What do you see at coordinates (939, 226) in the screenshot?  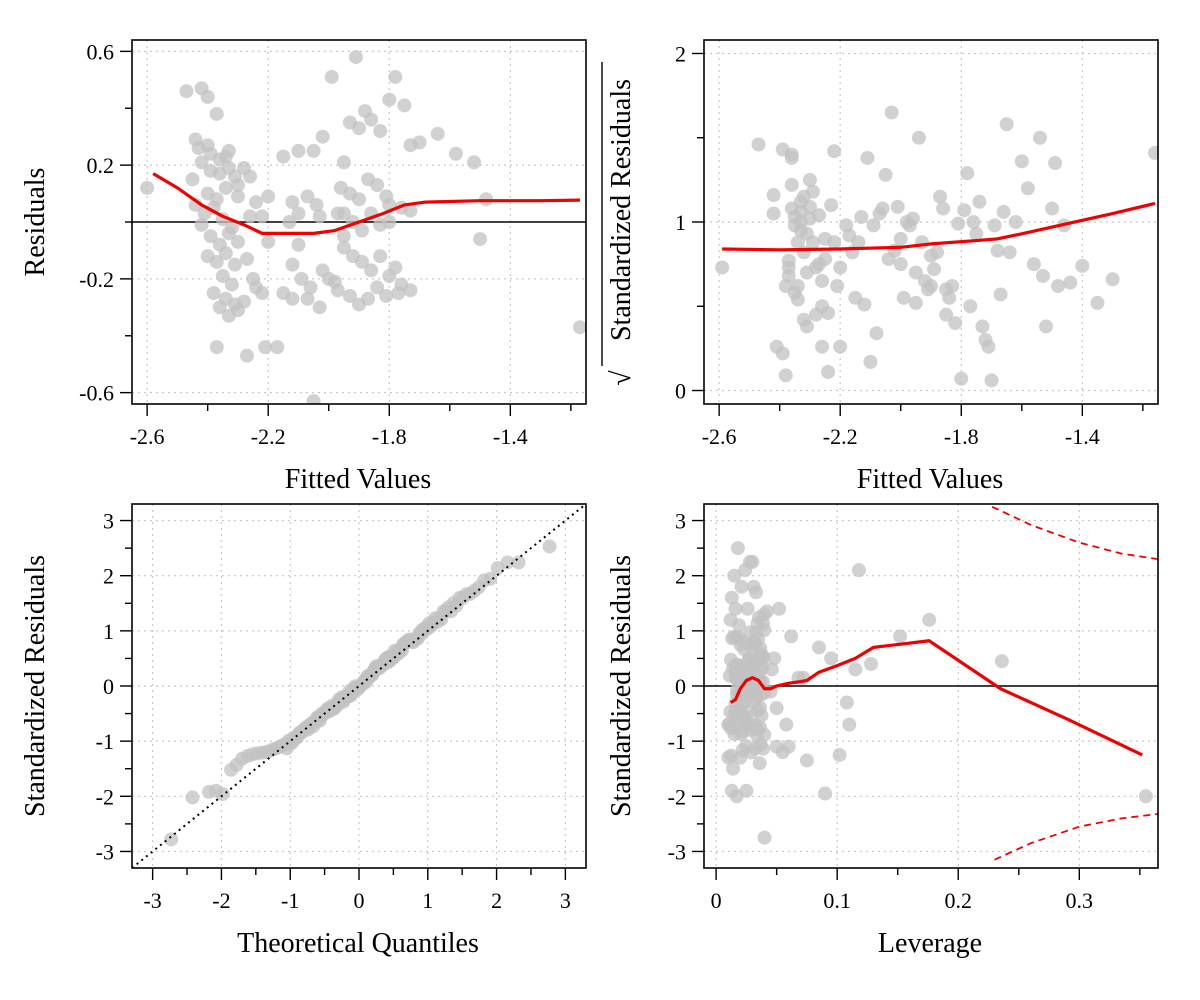 I see `smooth-line` at bounding box center [939, 226].